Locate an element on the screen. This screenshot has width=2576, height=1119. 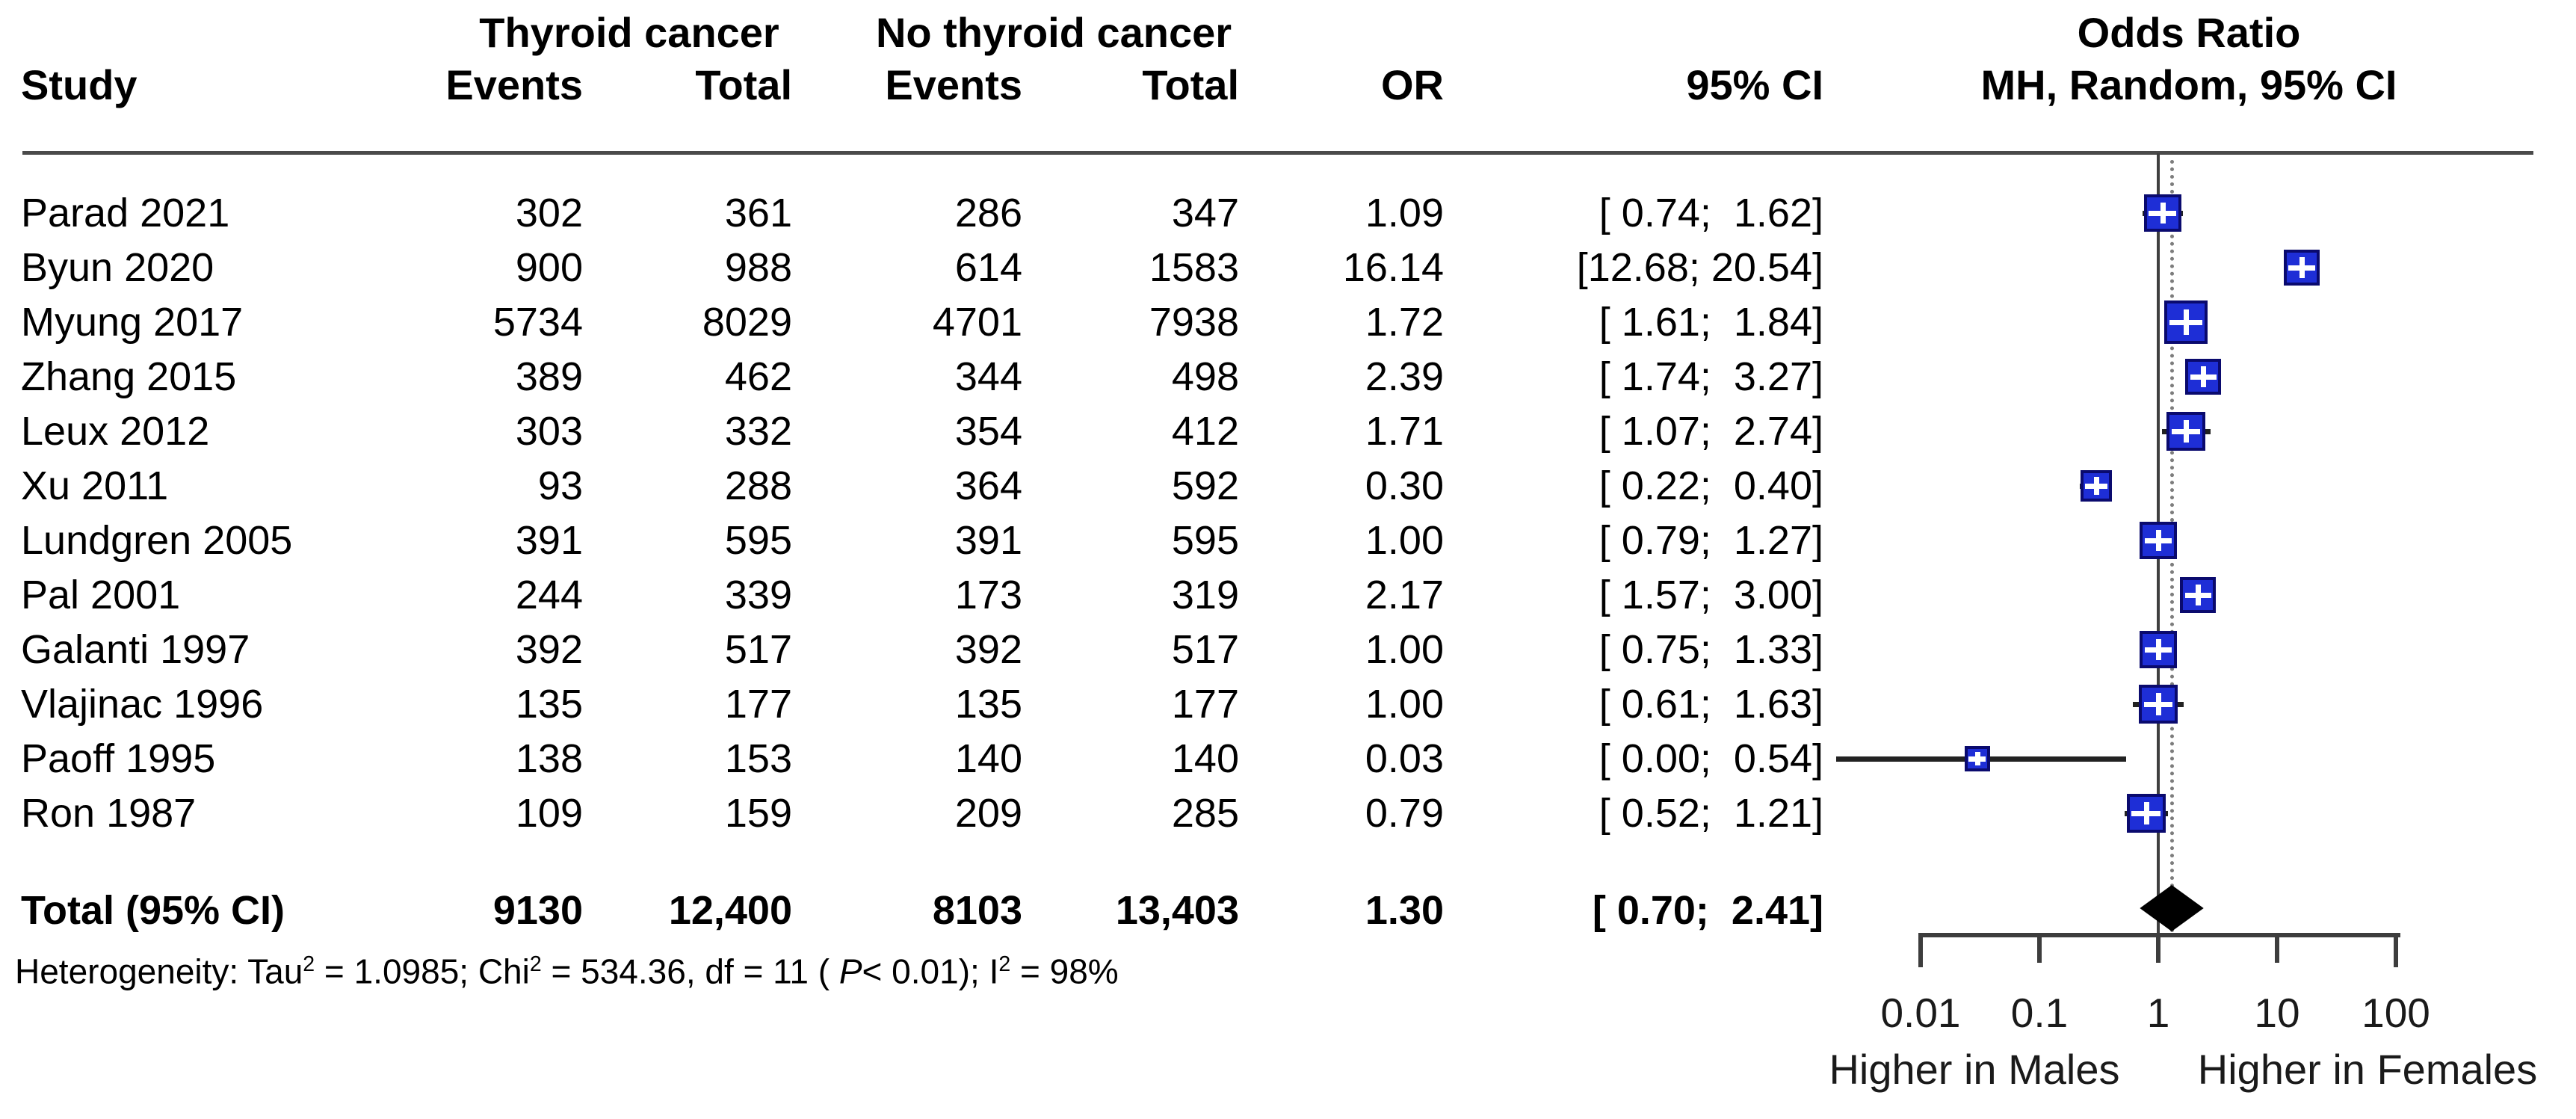
ci-value: [ 0.74; 1.62] is located at coordinates (1711, 213).